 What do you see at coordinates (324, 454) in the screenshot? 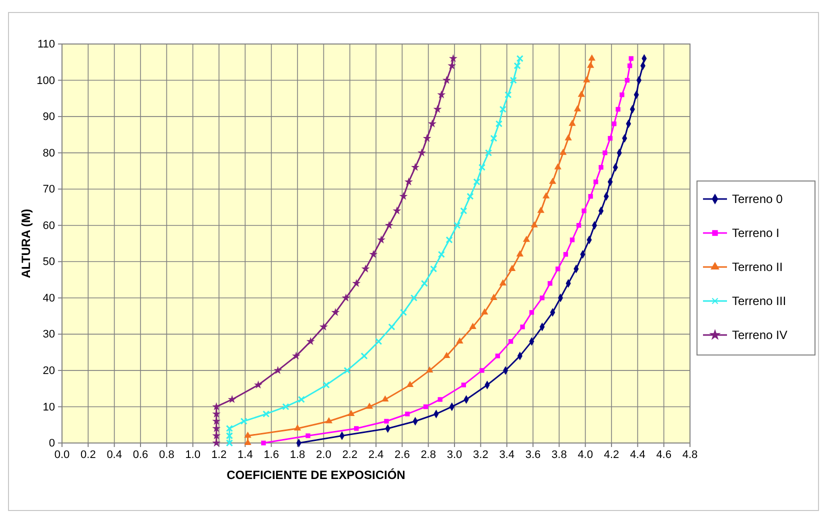
I see `x-tick-label: 2.0` at bounding box center [324, 454].